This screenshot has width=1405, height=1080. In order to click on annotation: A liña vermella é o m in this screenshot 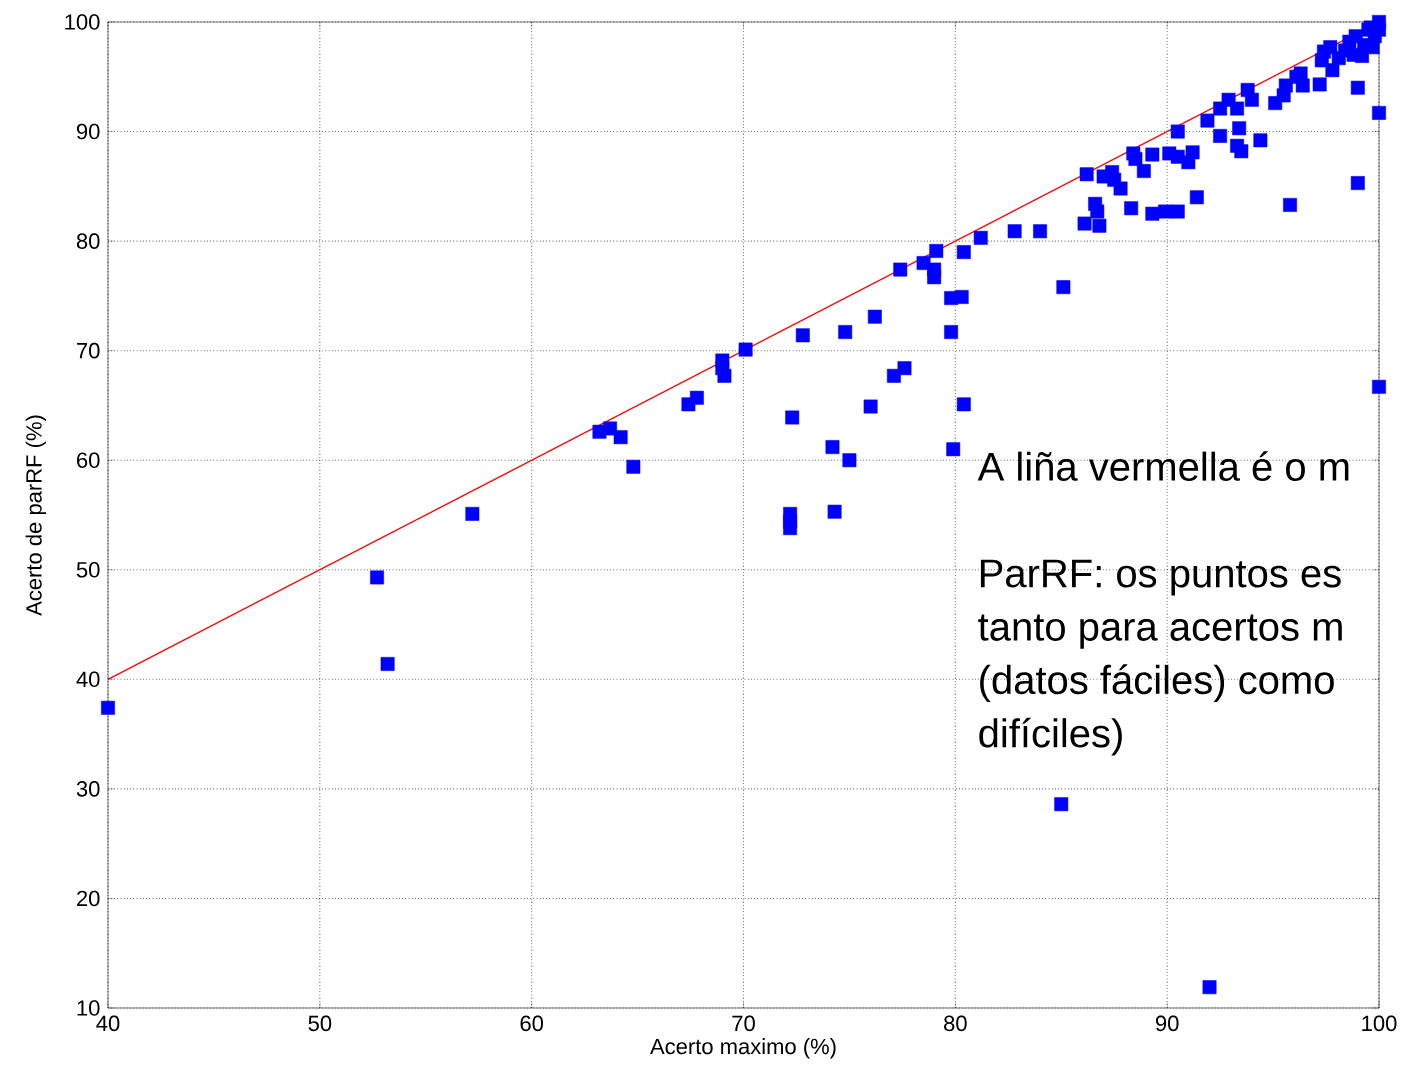, I will do `click(1163, 466)`.